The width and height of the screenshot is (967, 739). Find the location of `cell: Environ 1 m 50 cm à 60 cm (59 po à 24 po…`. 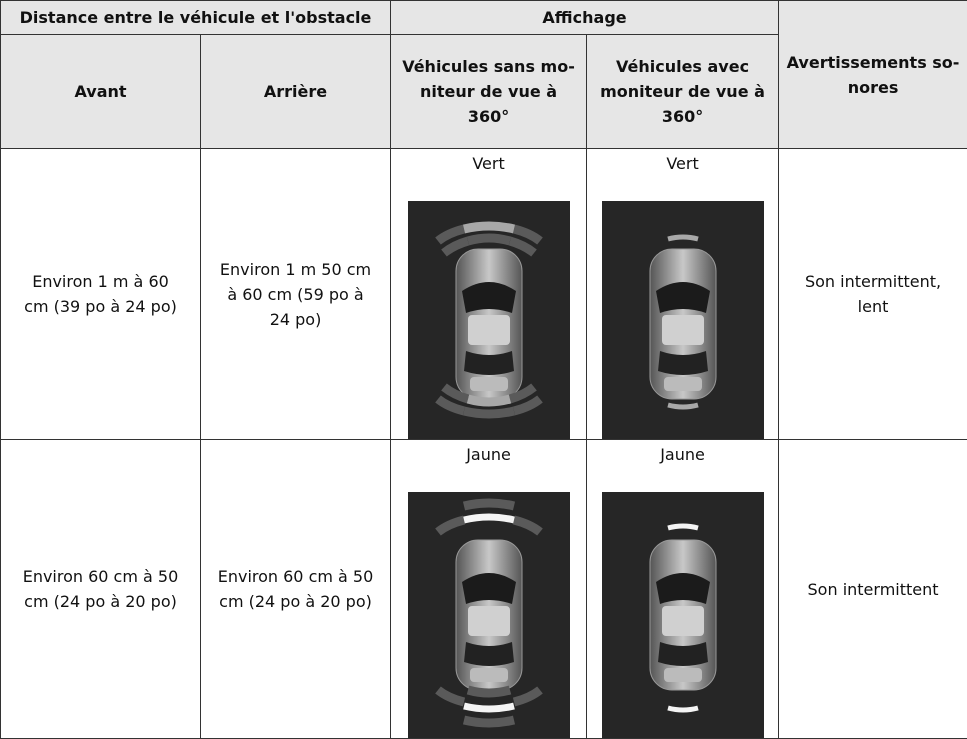

cell: Environ 1 m 50 cm à 60 cm (59 po à 24 po… is located at coordinates (295, 294).